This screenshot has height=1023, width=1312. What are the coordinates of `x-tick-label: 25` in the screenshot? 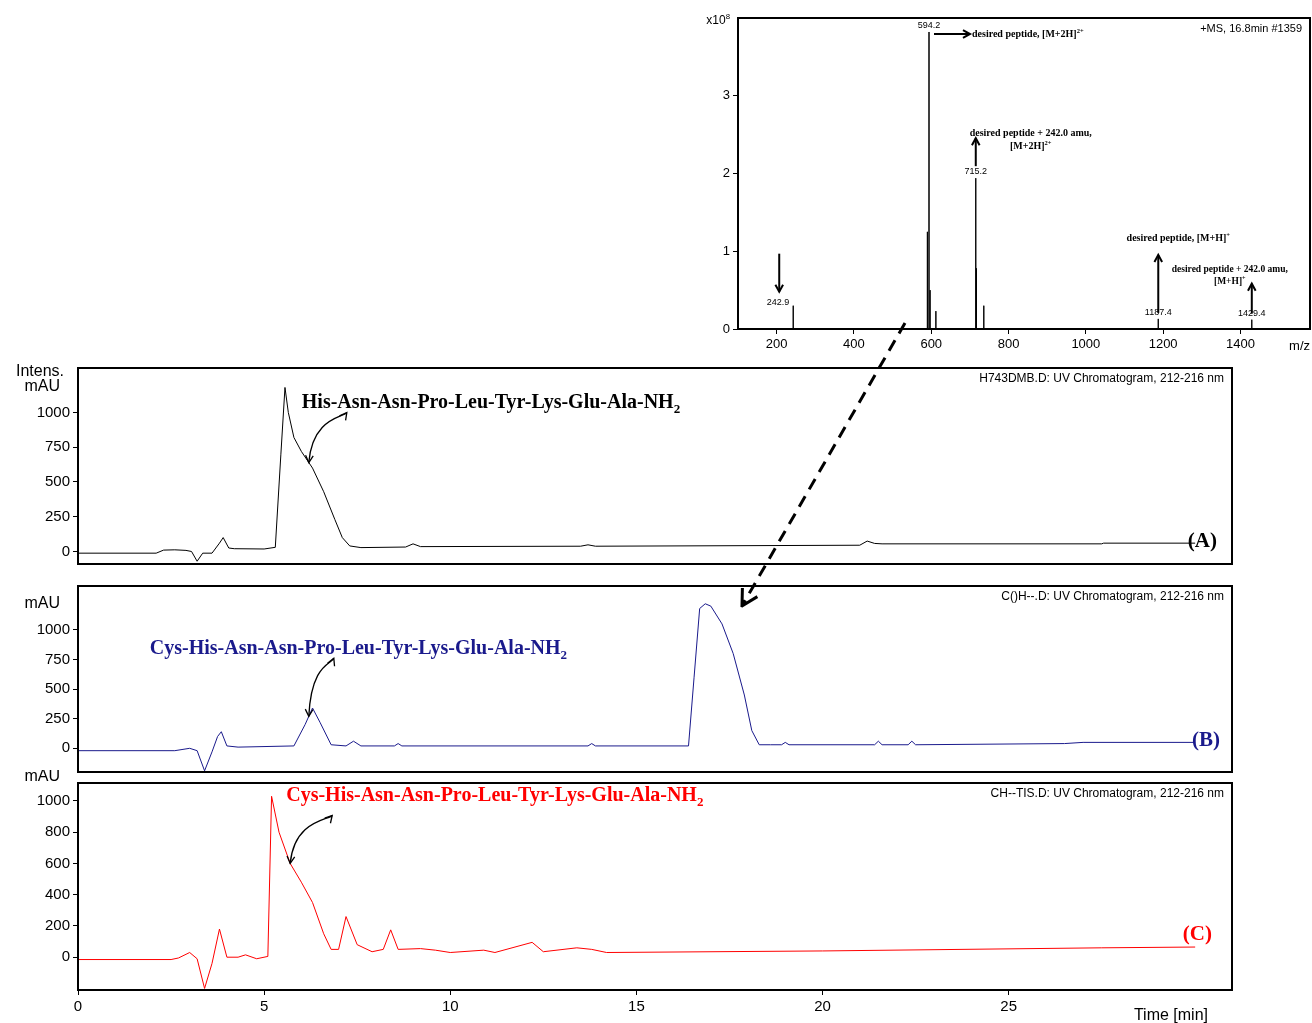 It's located at (1008, 1006).